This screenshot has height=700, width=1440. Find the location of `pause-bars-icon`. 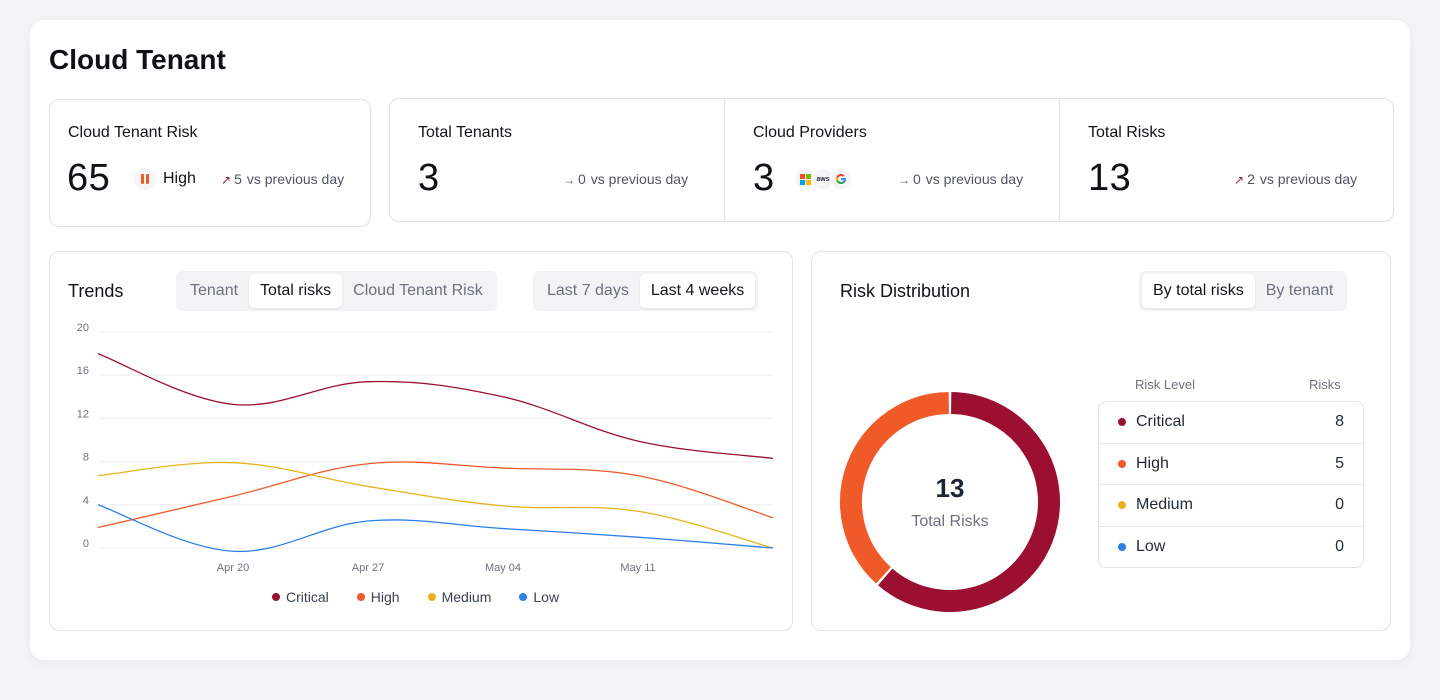

pause-bars-icon is located at coordinates (145, 179).